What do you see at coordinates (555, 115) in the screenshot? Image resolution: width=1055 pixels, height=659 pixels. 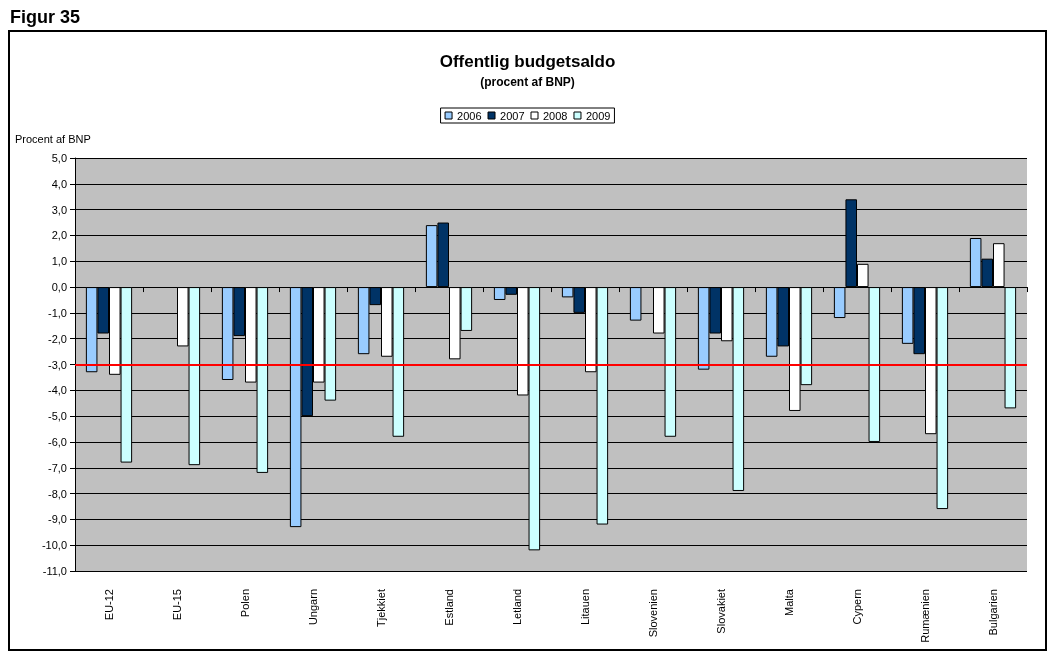 I see `legend-label: 2008` at bounding box center [555, 115].